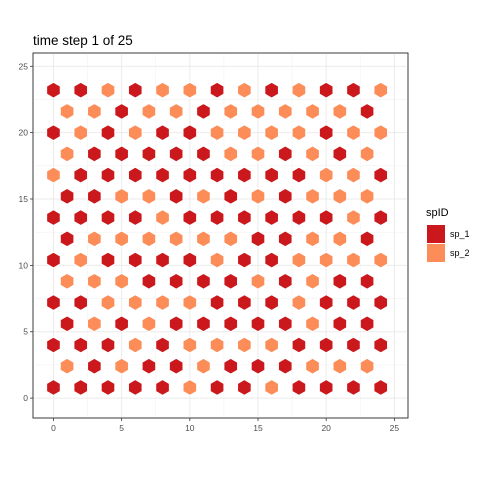 The width and height of the screenshot is (480, 480). What do you see at coordinates (53, 428) in the screenshot?
I see `x-tick-label: 0` at bounding box center [53, 428].